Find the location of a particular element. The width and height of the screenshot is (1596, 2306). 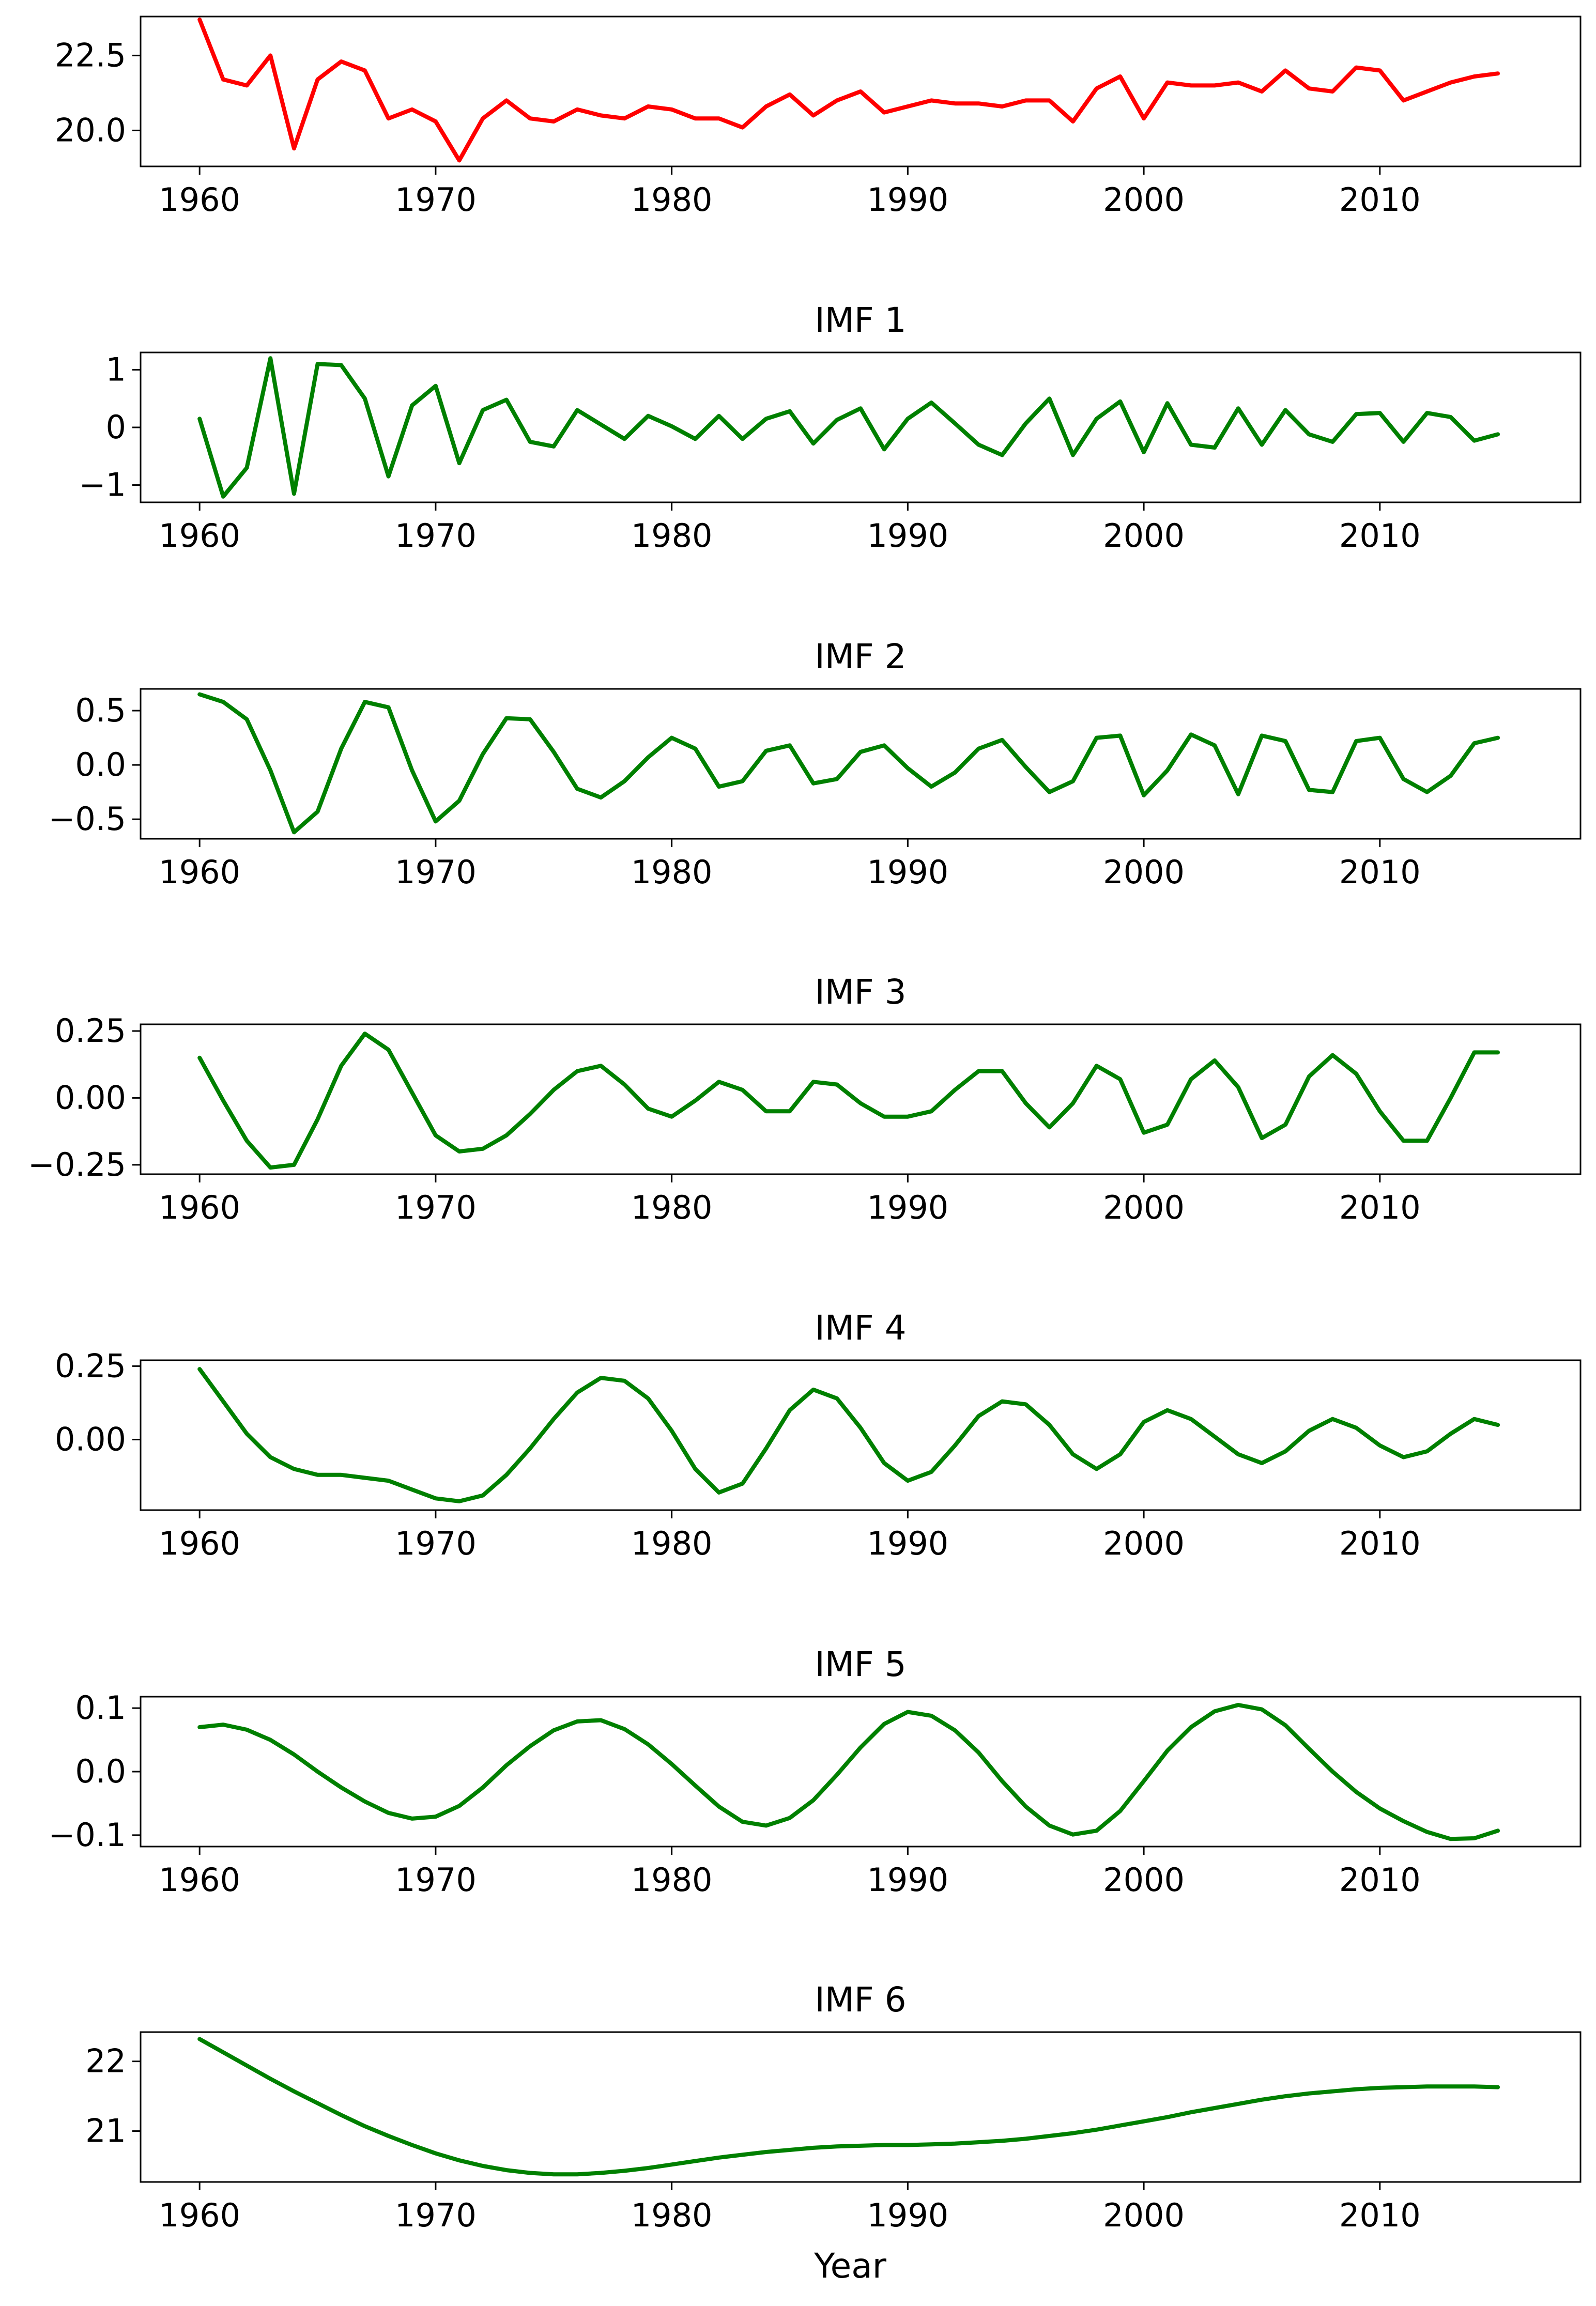

x-axis-label: Year is located at coordinates (850, 2266).